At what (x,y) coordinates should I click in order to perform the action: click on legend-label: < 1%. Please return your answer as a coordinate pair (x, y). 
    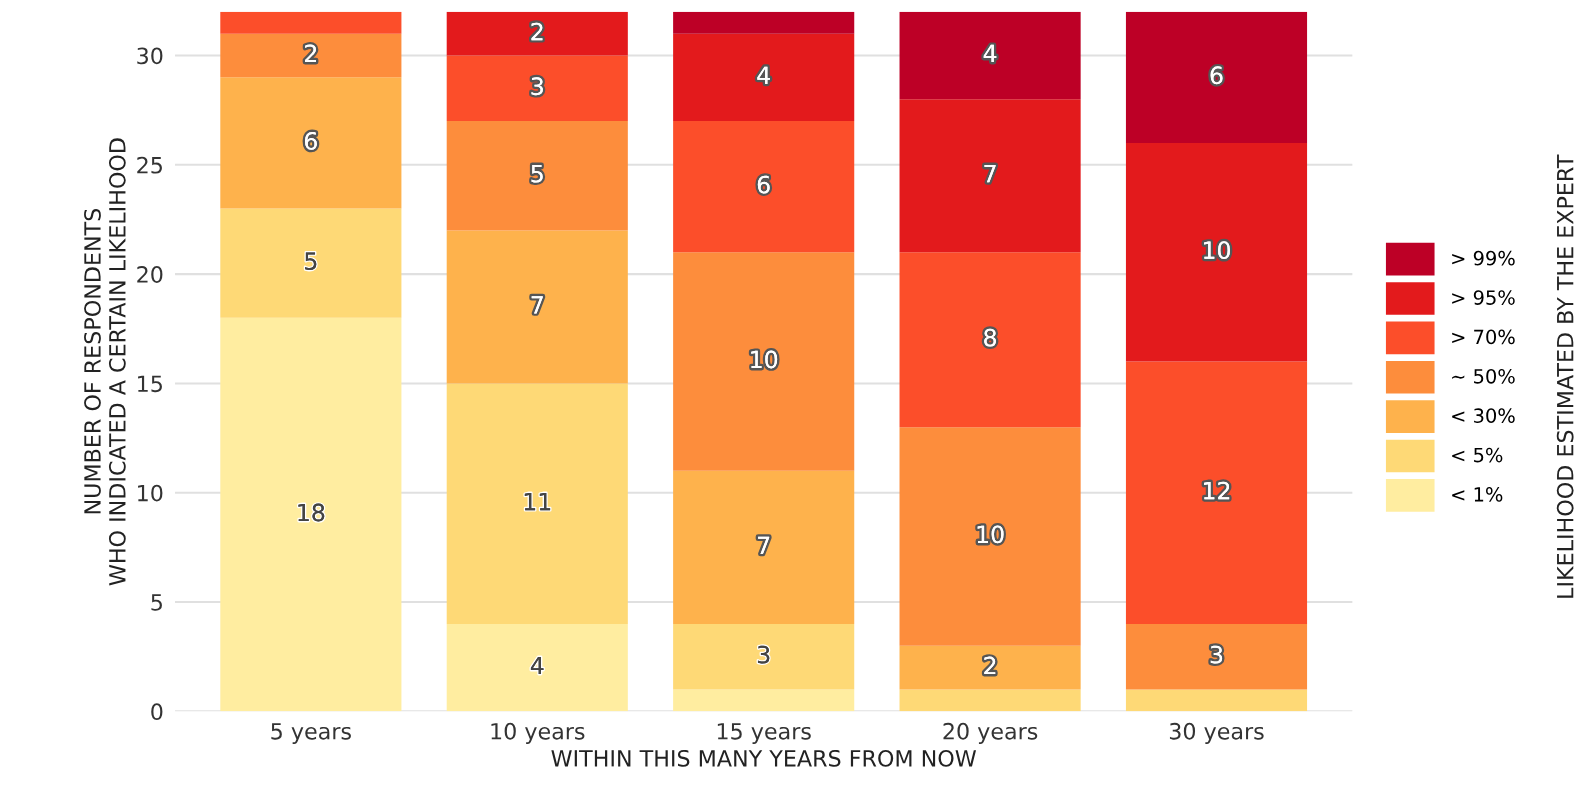
    Looking at the image, I should click on (1477, 494).